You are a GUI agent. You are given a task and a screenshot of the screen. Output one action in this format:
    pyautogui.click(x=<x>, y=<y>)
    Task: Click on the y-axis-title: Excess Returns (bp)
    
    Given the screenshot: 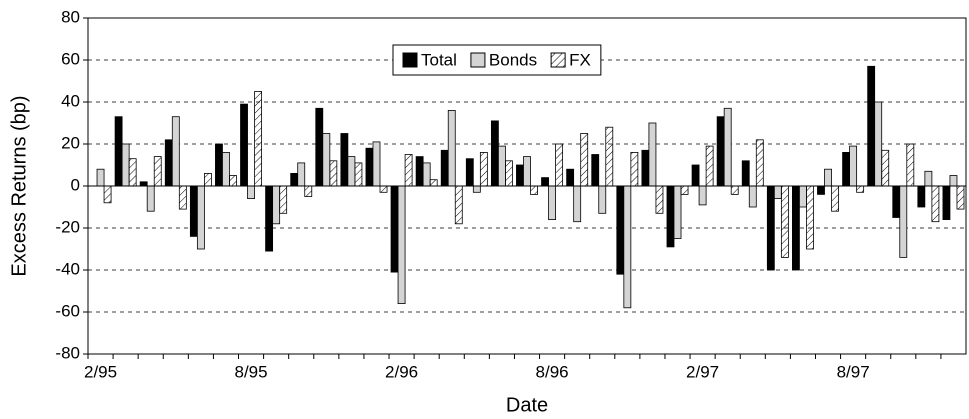 What is the action you would take?
    pyautogui.click(x=19, y=185)
    